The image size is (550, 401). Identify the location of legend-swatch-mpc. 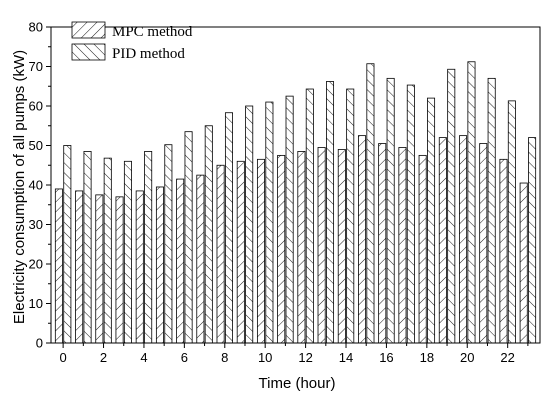
(88, 30).